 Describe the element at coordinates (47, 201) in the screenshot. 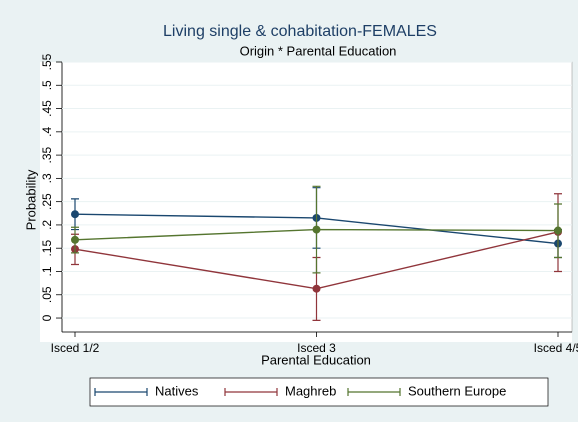

I see `y-tick-label: .25` at that location.